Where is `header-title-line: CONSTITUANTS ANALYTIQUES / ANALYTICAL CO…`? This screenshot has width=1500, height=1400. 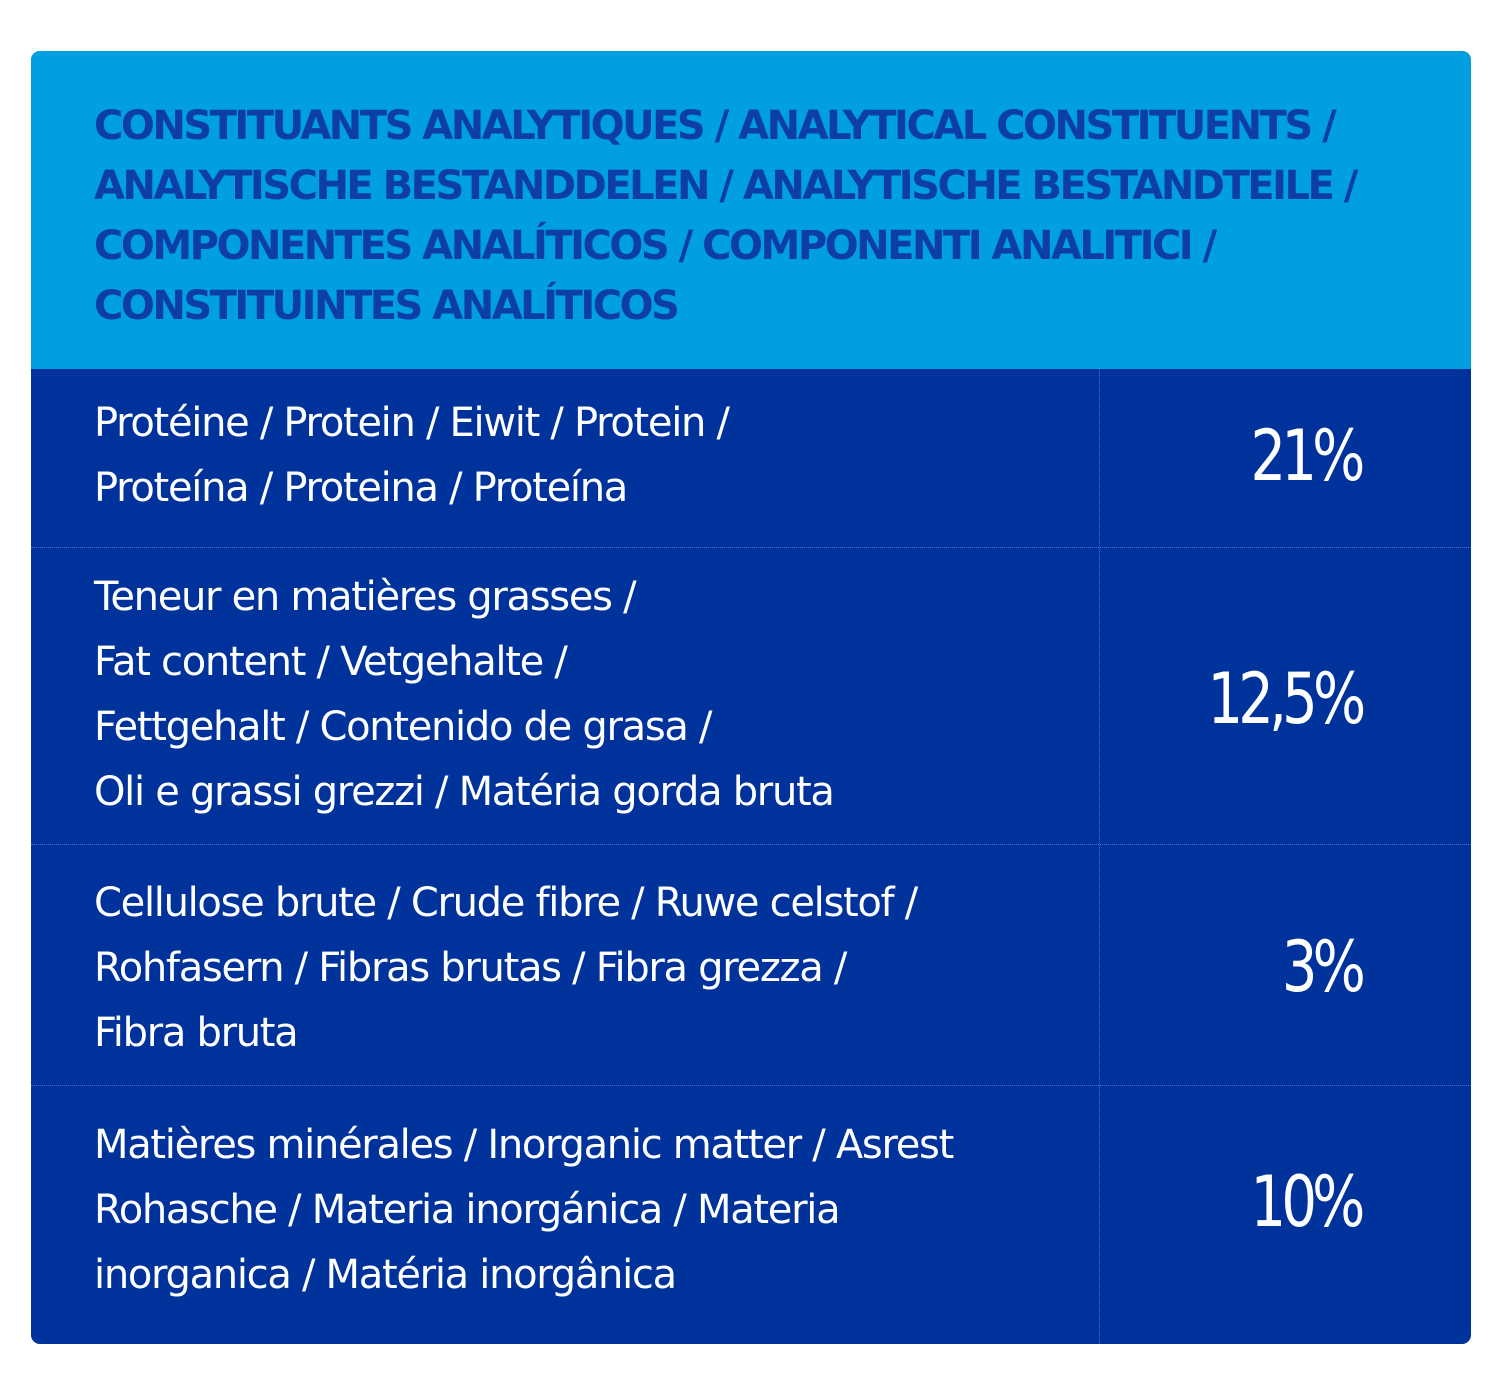 header-title-line: CONSTITUANTS ANALYTIQUES / ANALYTICAL CO… is located at coordinates (714, 126).